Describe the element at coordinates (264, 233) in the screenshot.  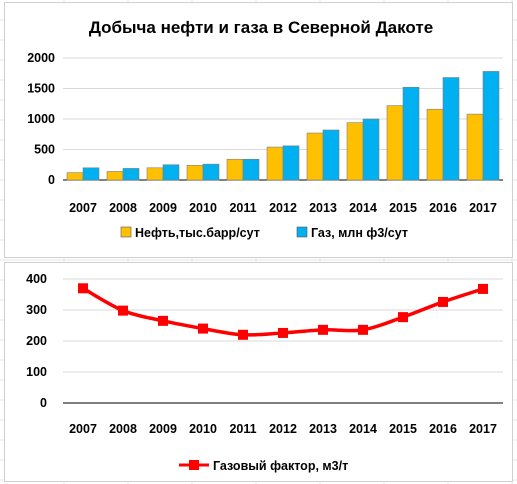
I see `bar-legend: Нефть,тыс.барр/сут Газ, млн ф3/сут` at that location.